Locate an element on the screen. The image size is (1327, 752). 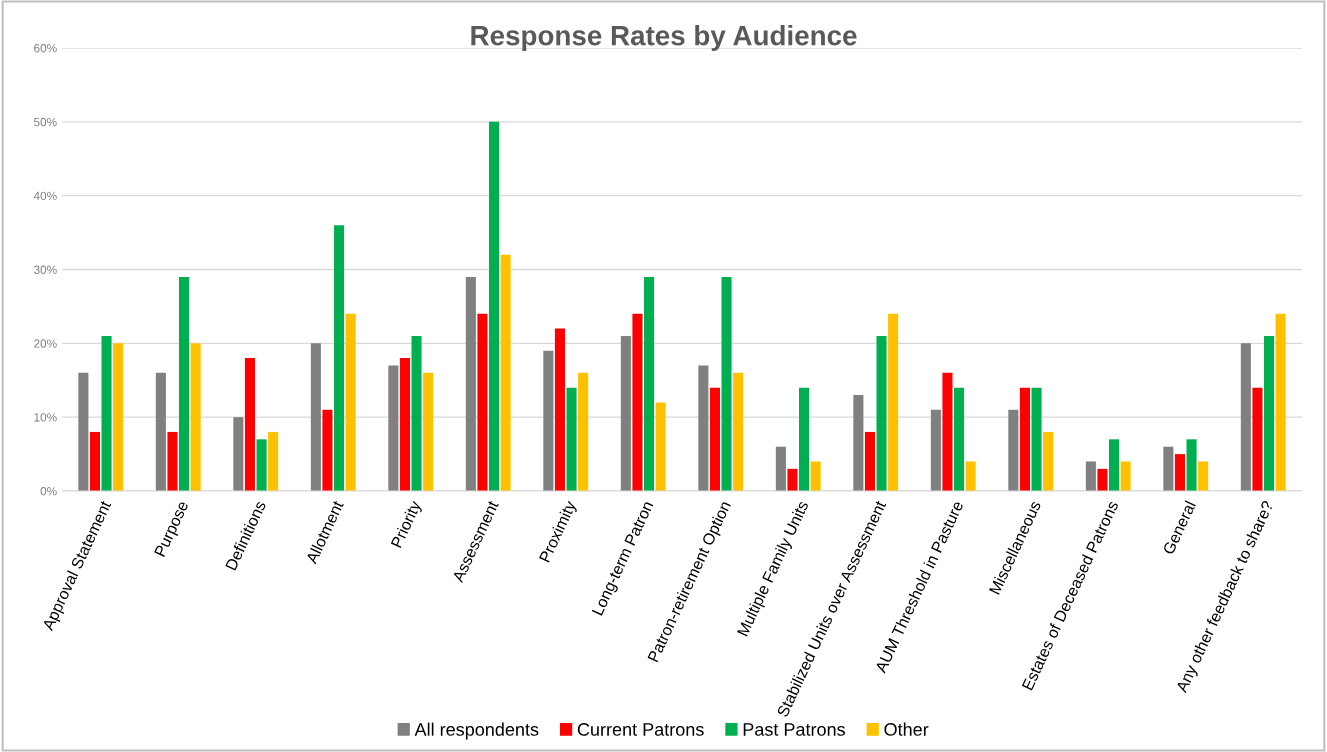
y-tick-label: 0% is located at coordinates (48, 491).